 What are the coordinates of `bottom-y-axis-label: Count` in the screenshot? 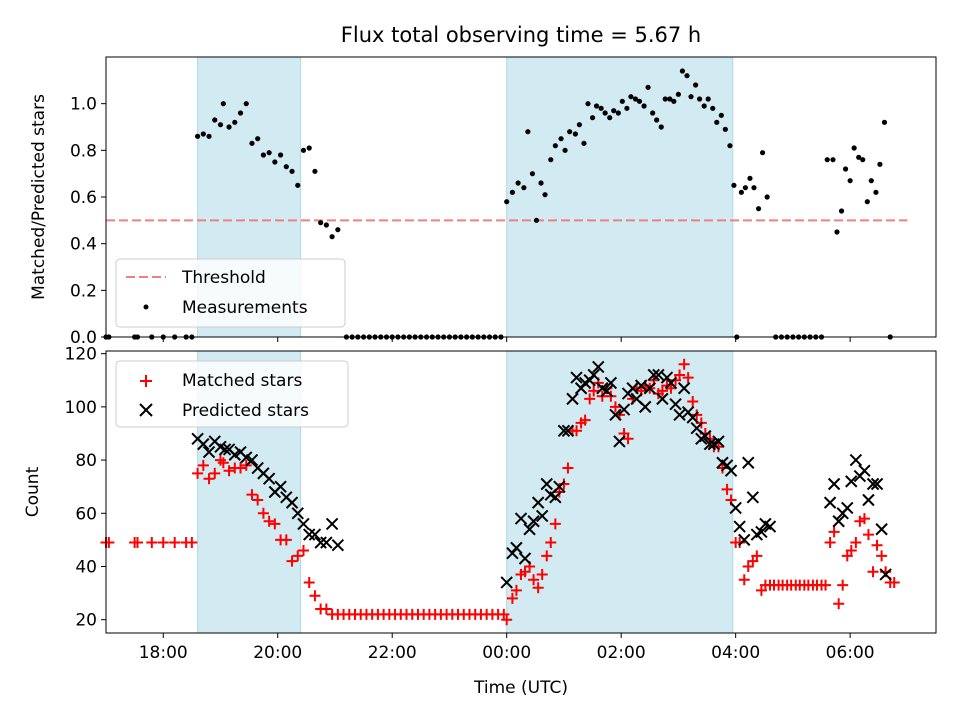 It's located at (33, 491).